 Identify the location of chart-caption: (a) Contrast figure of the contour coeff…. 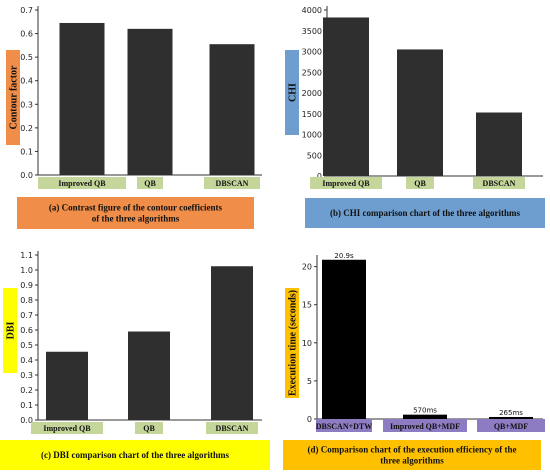
(136, 208).